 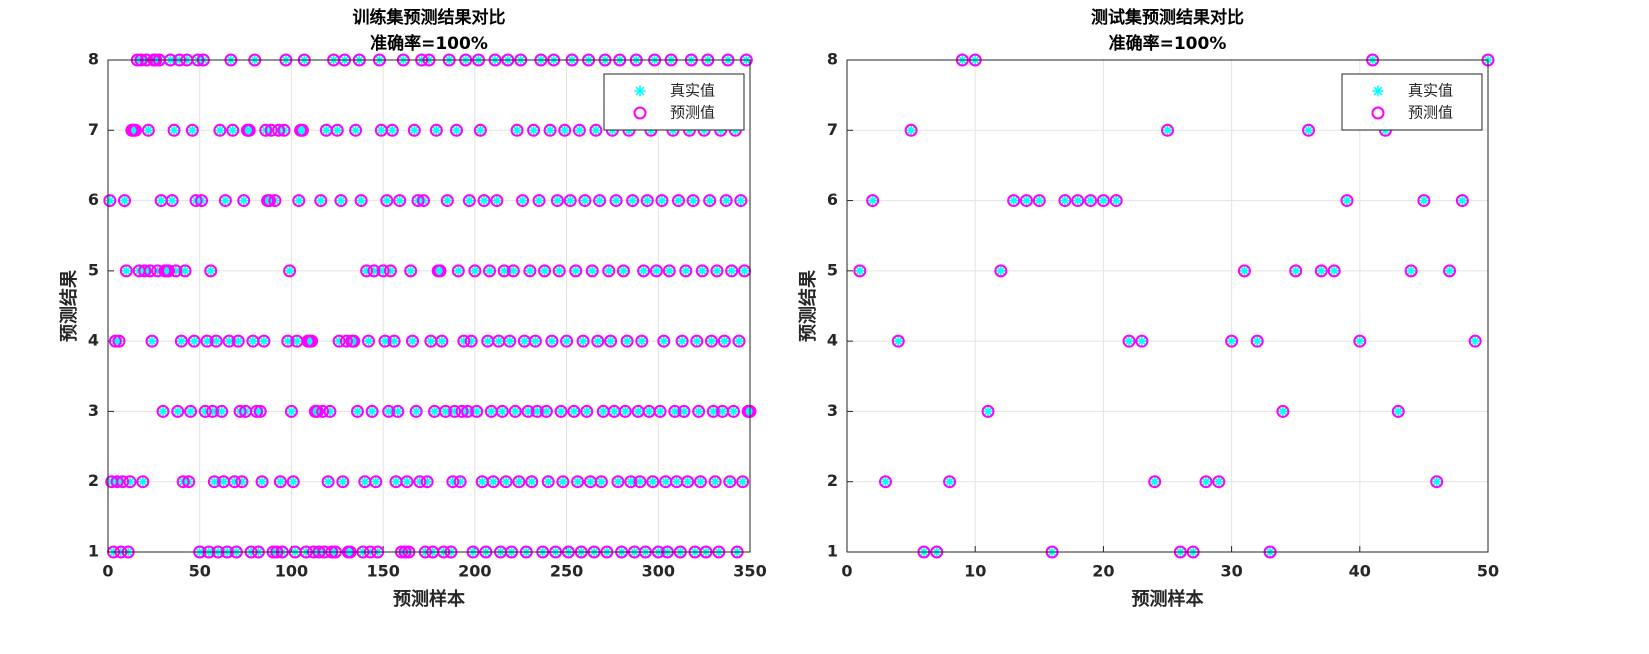 I want to click on y-tick-label: 1, so click(x=832, y=551).